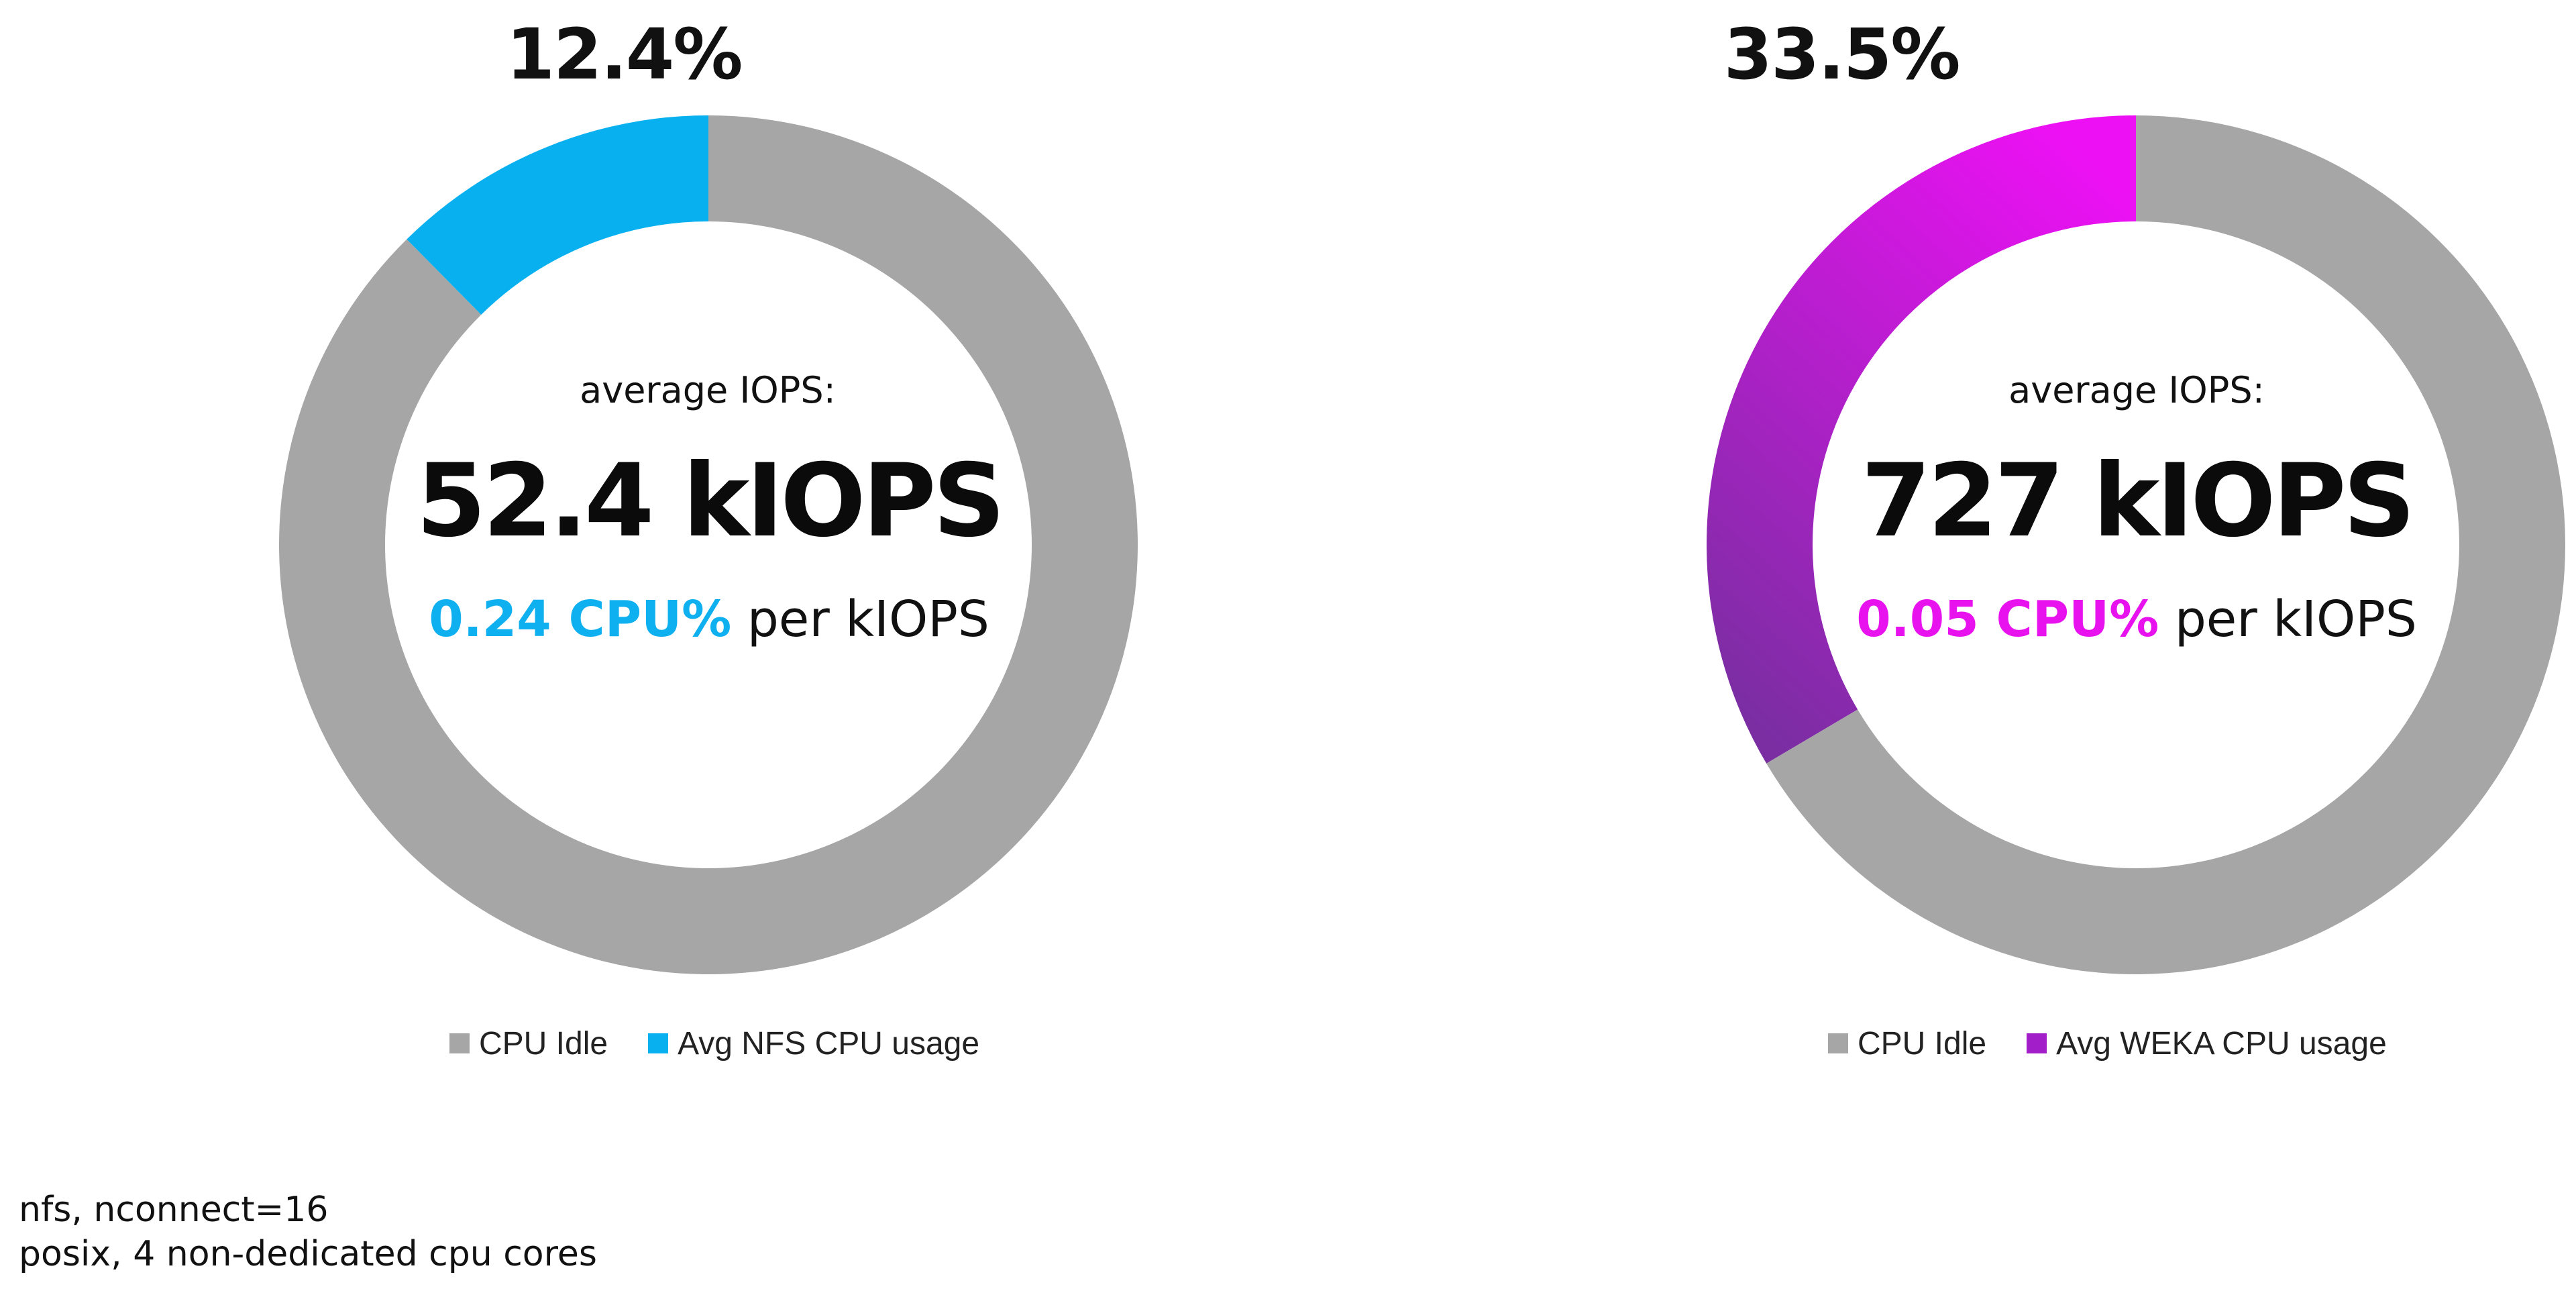 This screenshot has width=2576, height=1295. What do you see at coordinates (829, 1043) in the screenshot?
I see `legend-label: Avg NFS CPU usage` at bounding box center [829, 1043].